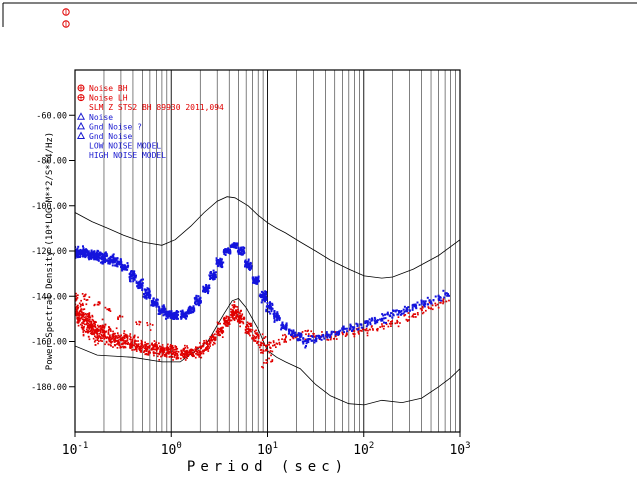  I want to click on x-tick-label: 10¹, so click(267, 449).